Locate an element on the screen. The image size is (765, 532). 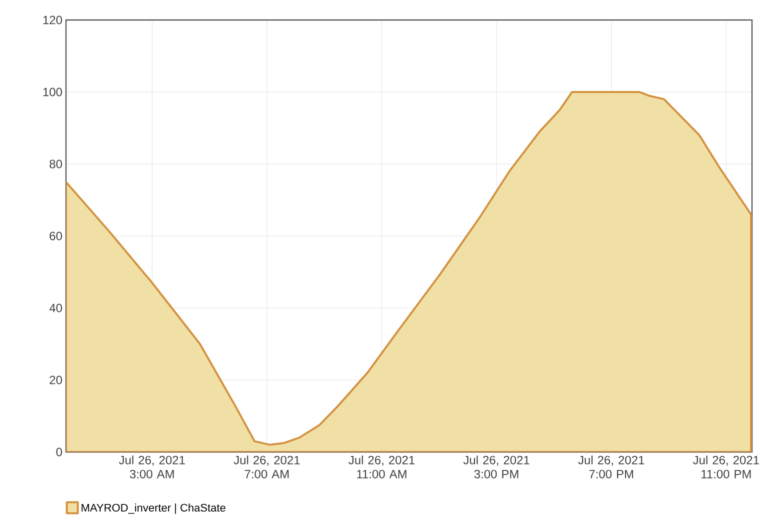
x-tick-label: Jul 26, 2021 7:00 PM is located at coordinates (611, 467).